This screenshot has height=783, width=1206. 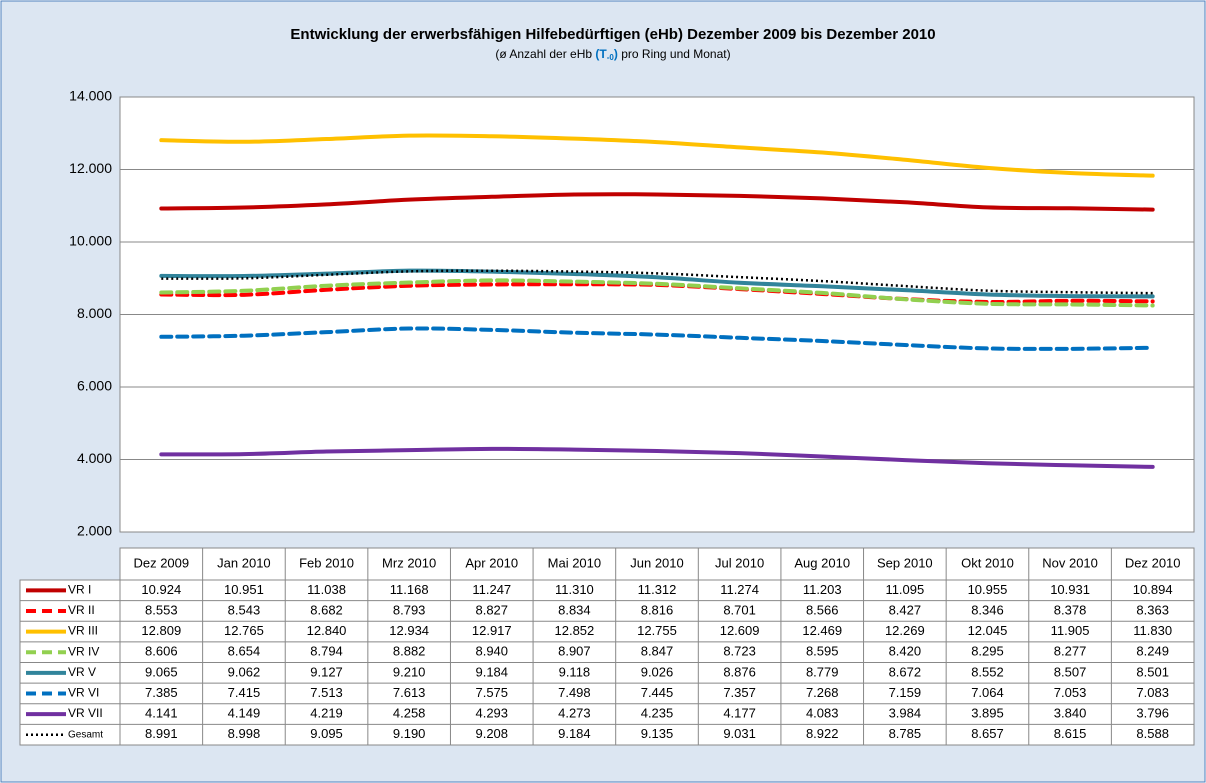 What do you see at coordinates (822, 671) in the screenshot?
I see `table-cell: 8.779` at bounding box center [822, 671].